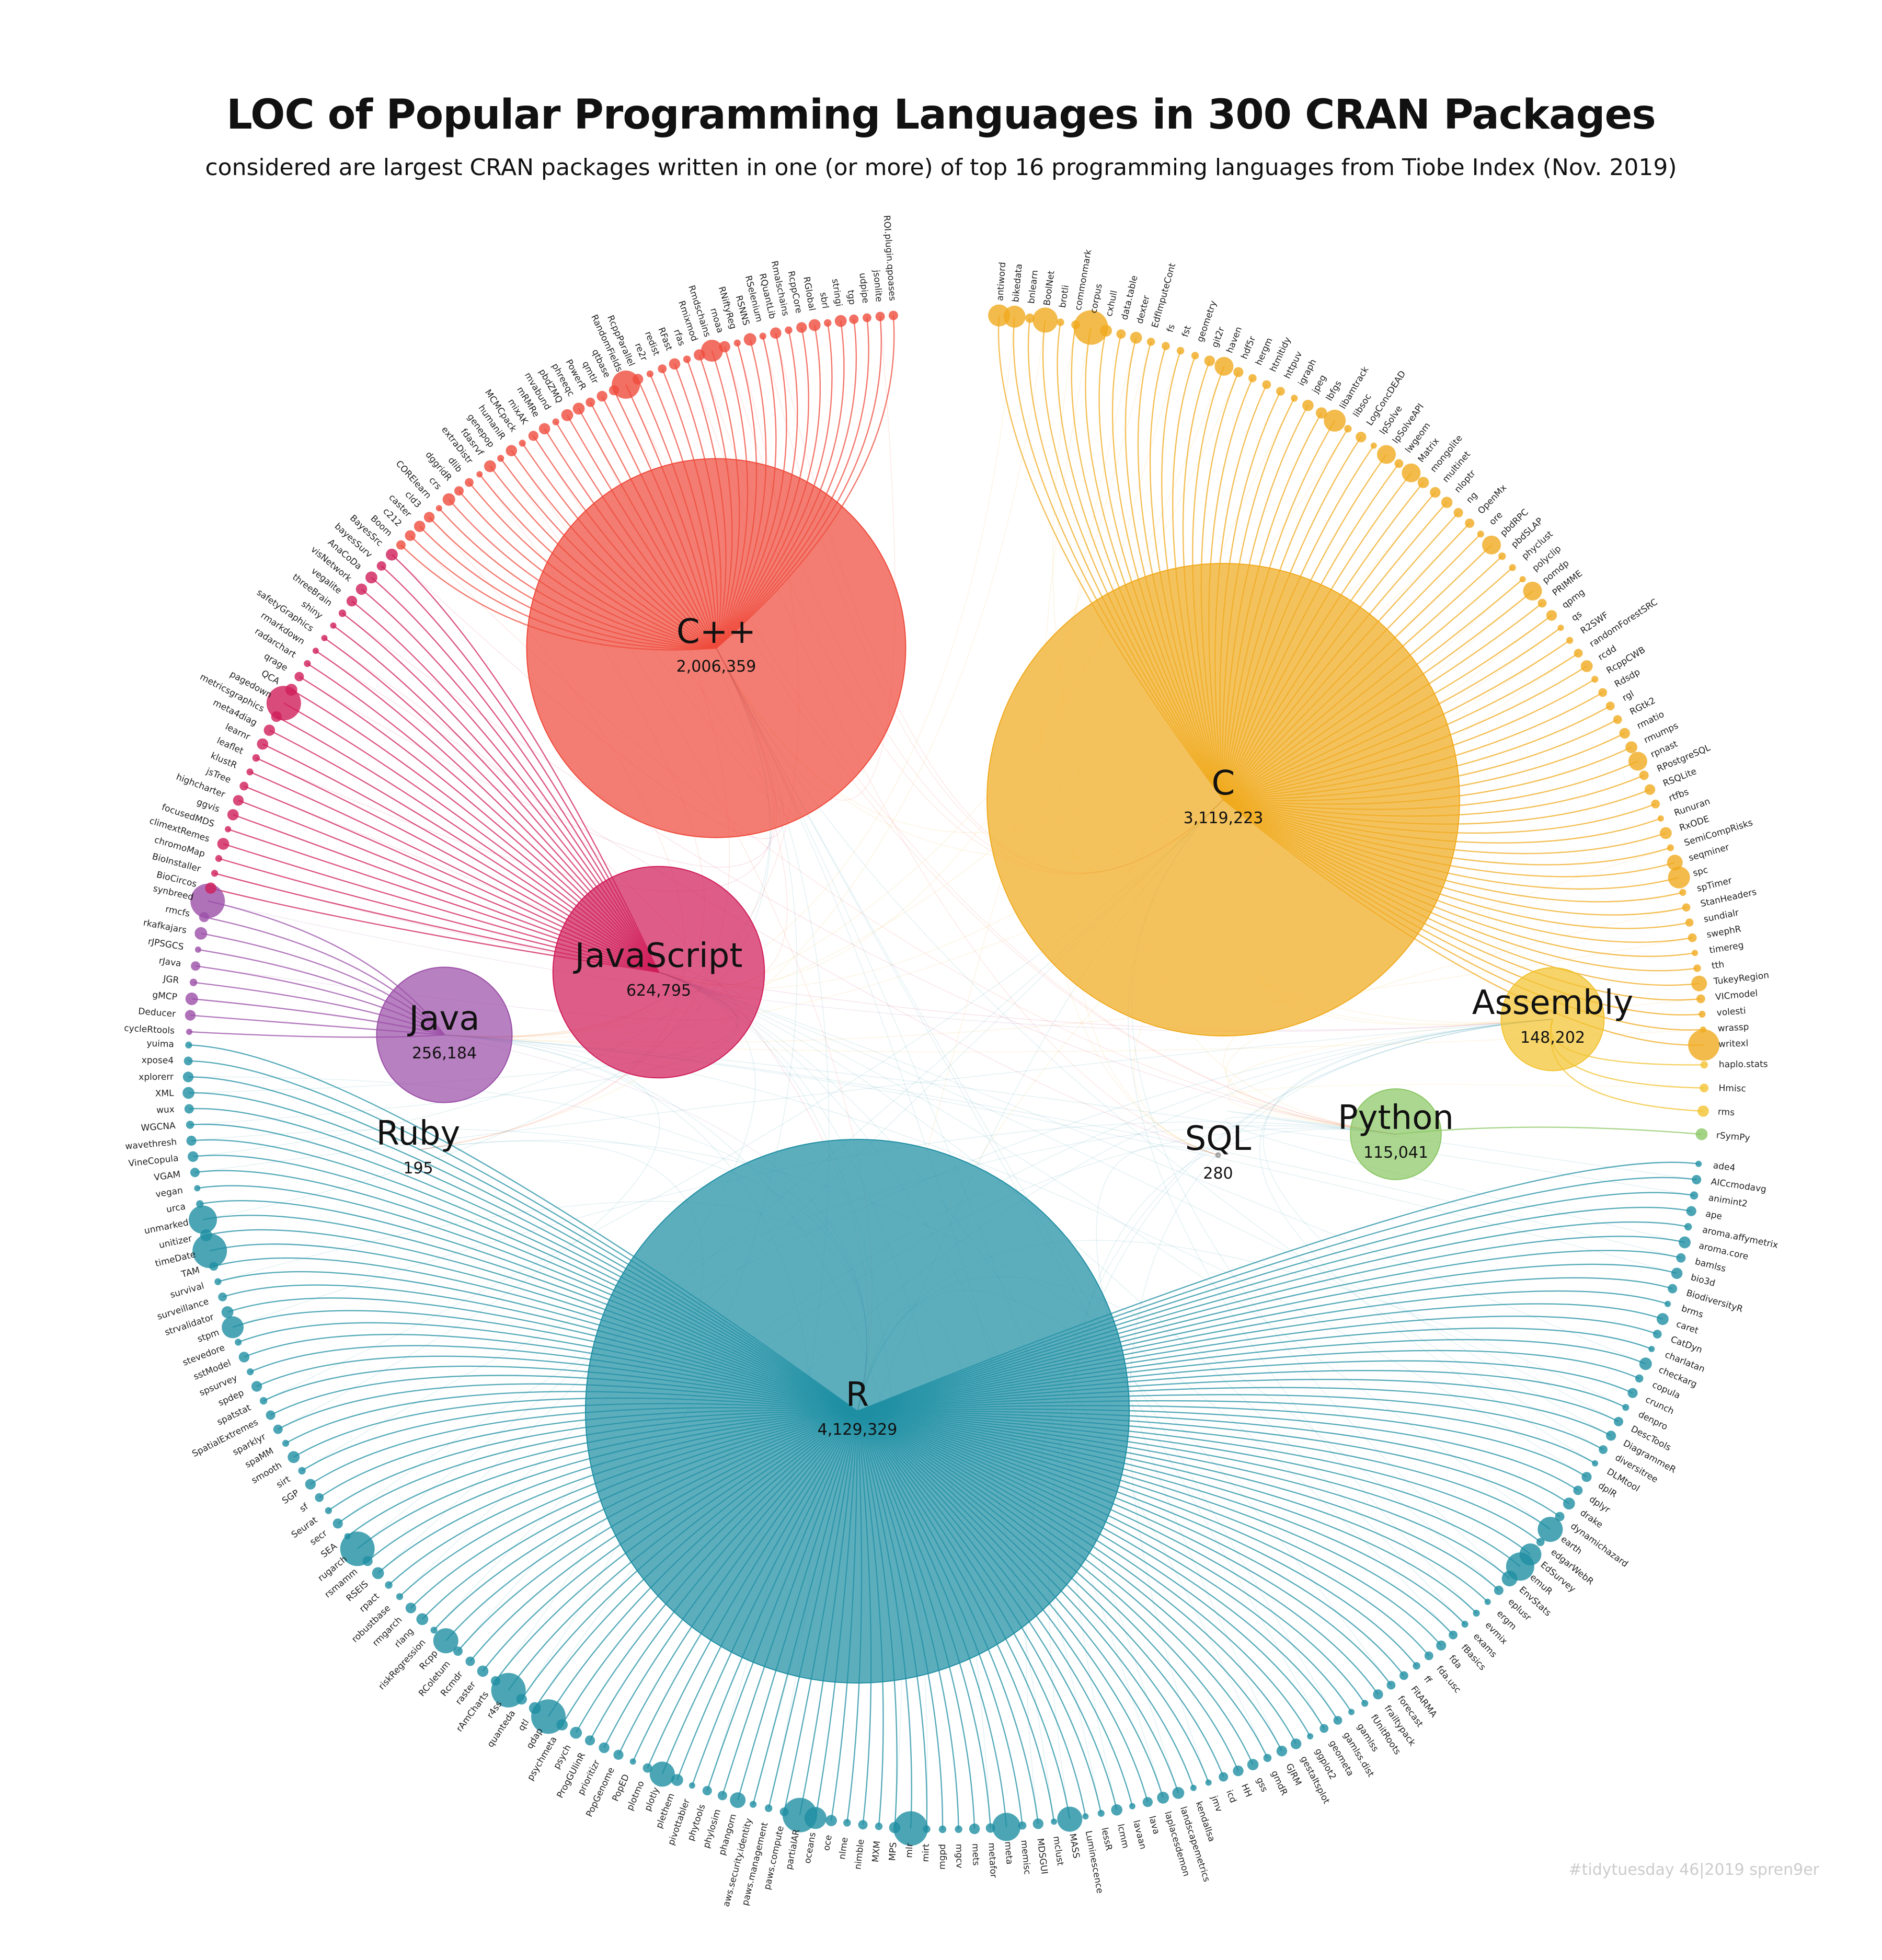  Describe the element at coordinates (1001, 282) in the screenshot. I see `package-label: antiword` at that location.